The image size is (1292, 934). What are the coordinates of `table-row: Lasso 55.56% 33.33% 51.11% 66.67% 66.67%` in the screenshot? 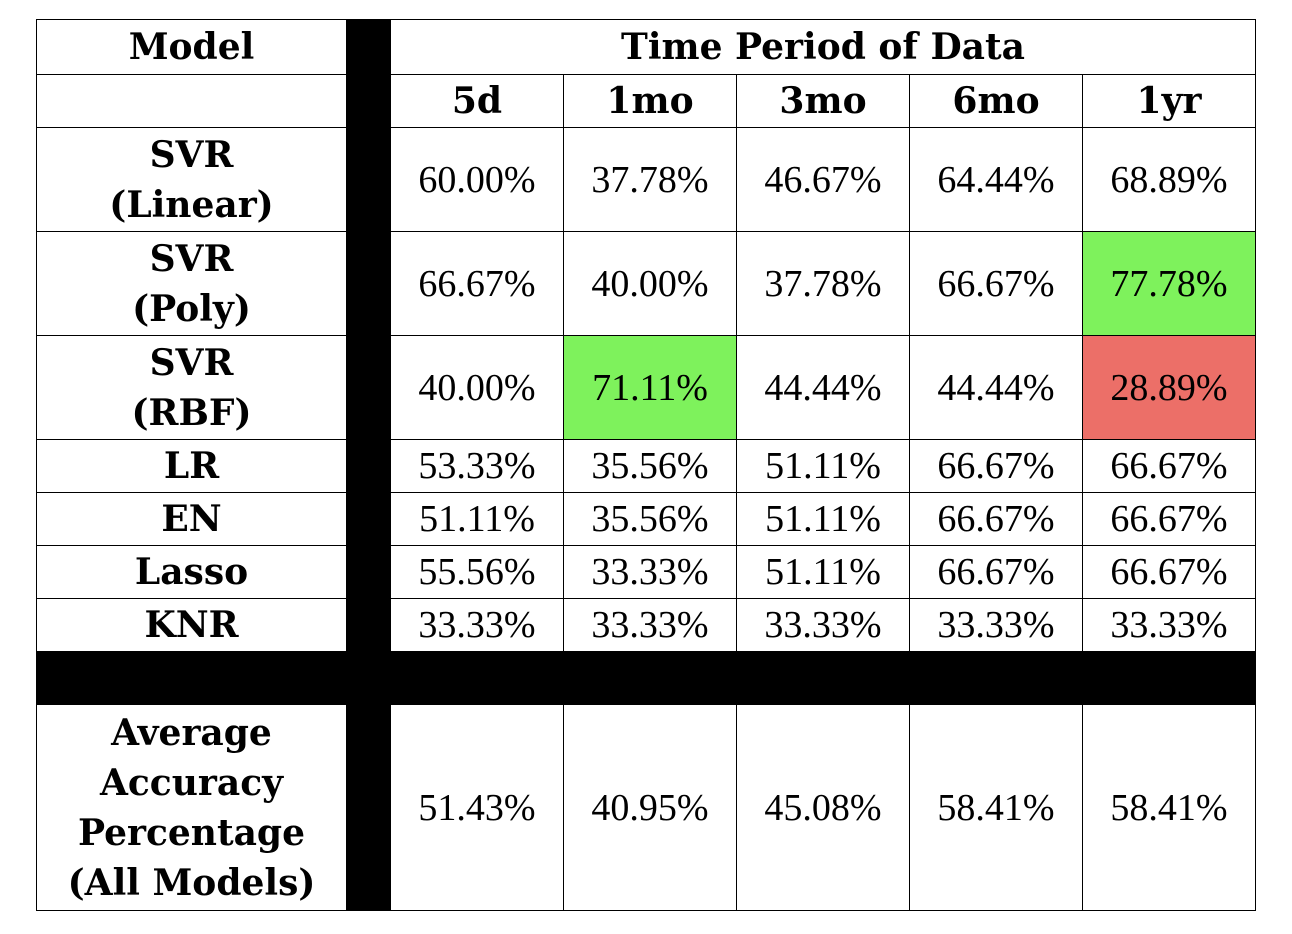 It's located at (646, 572).